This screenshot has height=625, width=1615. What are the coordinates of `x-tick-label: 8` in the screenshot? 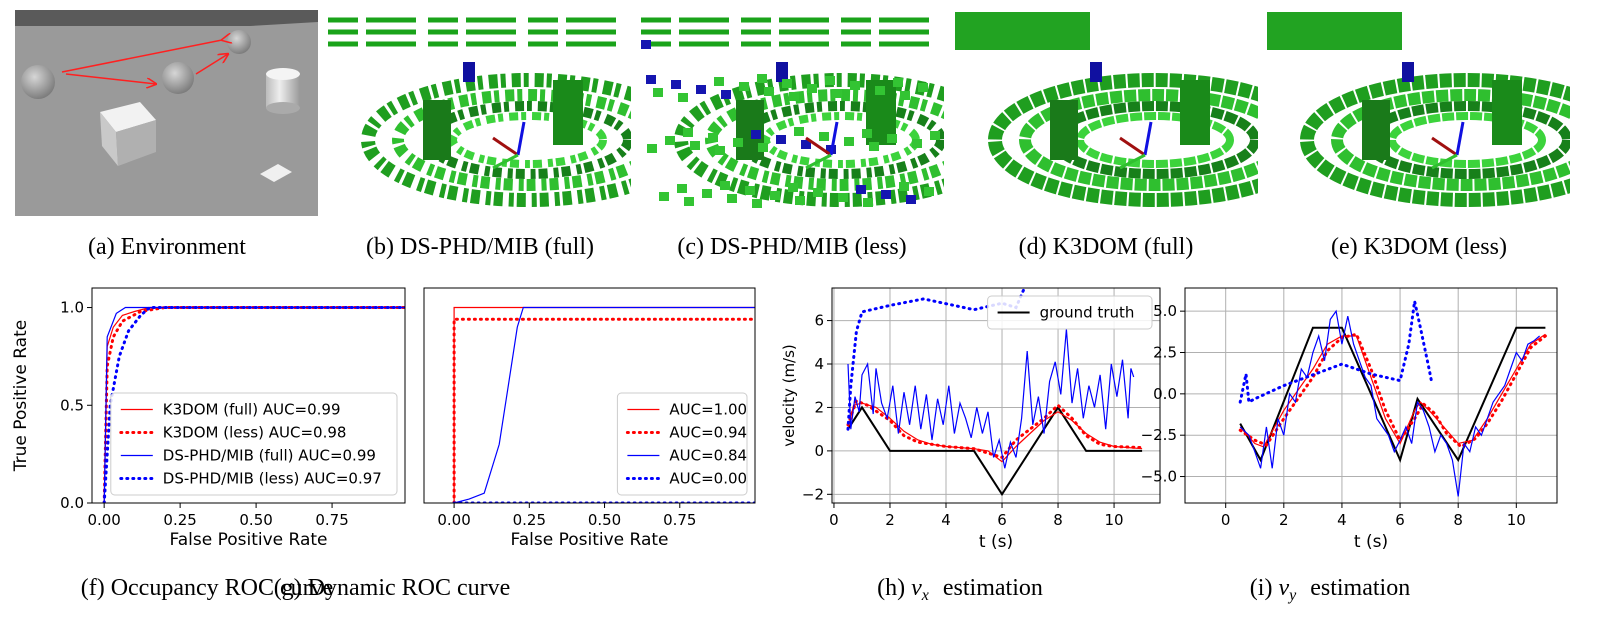 It's located at (1458, 520).